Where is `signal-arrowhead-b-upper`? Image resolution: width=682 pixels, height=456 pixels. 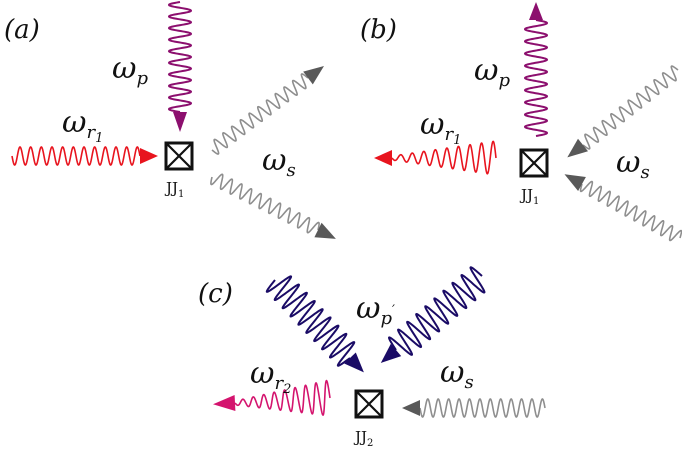 signal-arrowhead-b-upper is located at coordinates (577, 148).